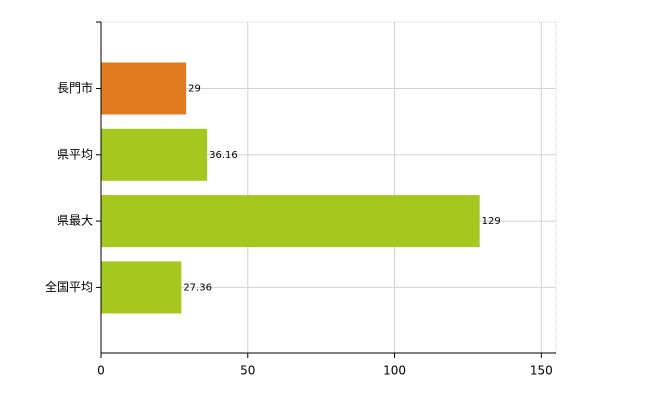  I want to click on x-tick-label: 50, so click(247, 371).